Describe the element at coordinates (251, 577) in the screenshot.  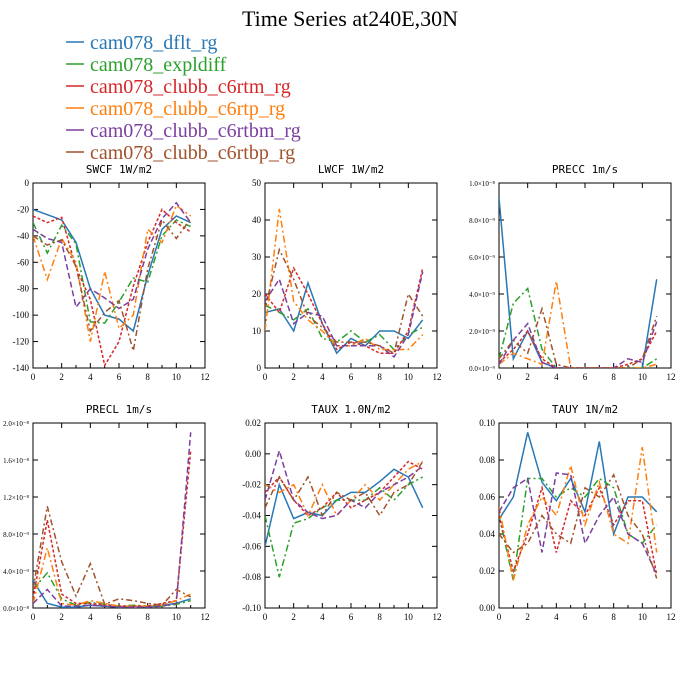
I see `y-tick-label: -0.08` at that location.